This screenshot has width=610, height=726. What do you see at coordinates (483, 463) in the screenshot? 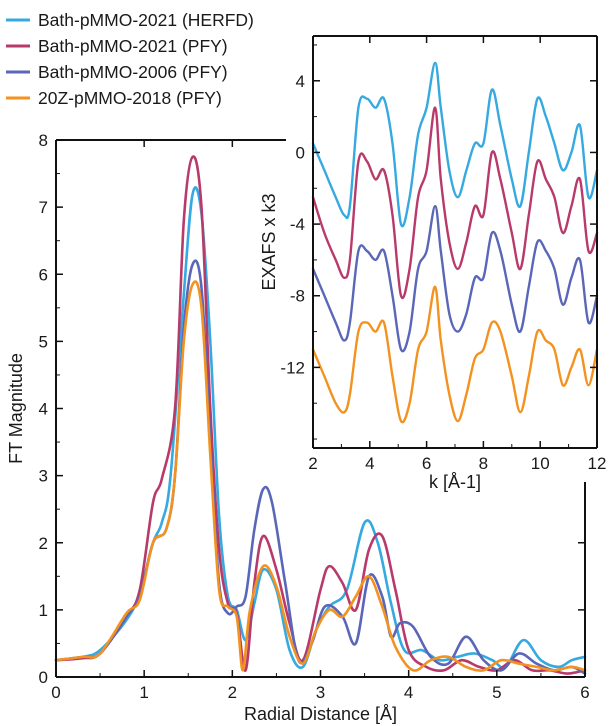
I see `inset-x-tick-label: 8` at bounding box center [483, 463].